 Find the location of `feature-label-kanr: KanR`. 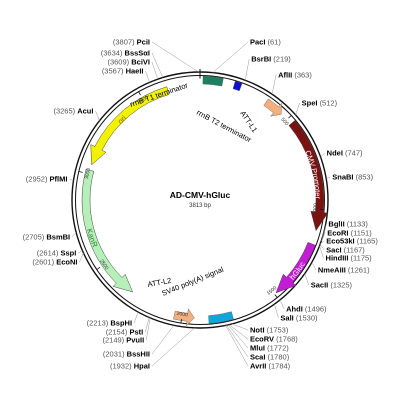

feature-label-kanr: KanR is located at coordinates (92, 239).